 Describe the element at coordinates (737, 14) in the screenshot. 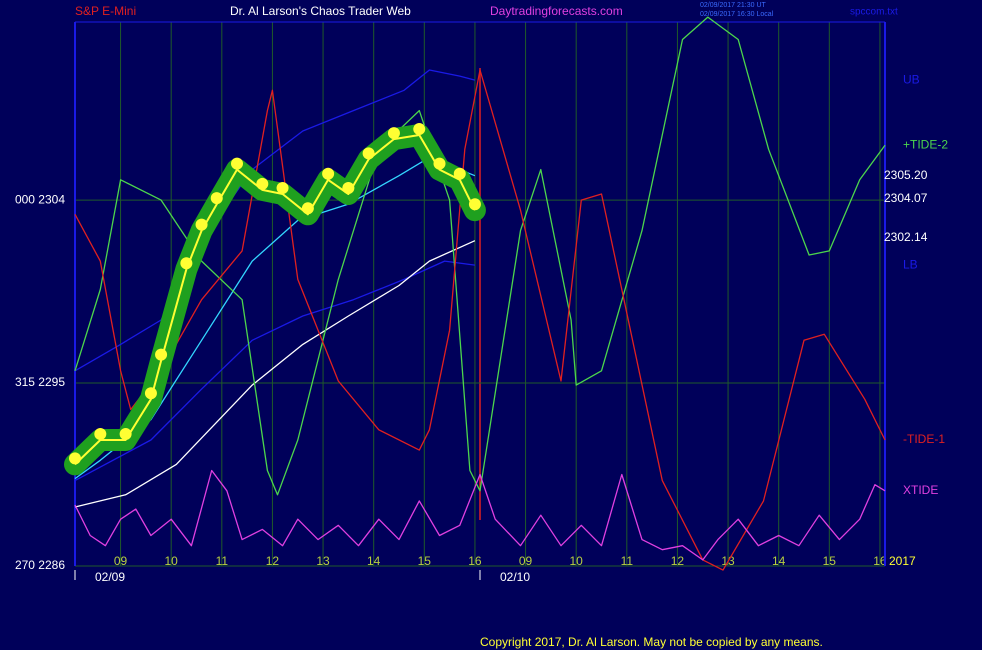

I see `timestamp: 02/09/2017 16:30 Local` at that location.